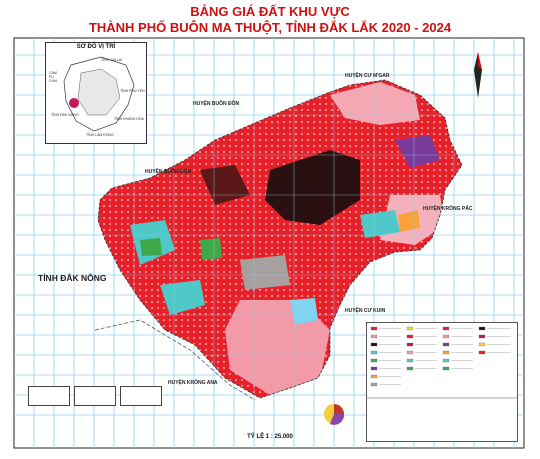 The height and width of the screenshot is (459, 540). I want to click on inset-label: TỈNH LÂM ĐỒNG, so click(100, 135).